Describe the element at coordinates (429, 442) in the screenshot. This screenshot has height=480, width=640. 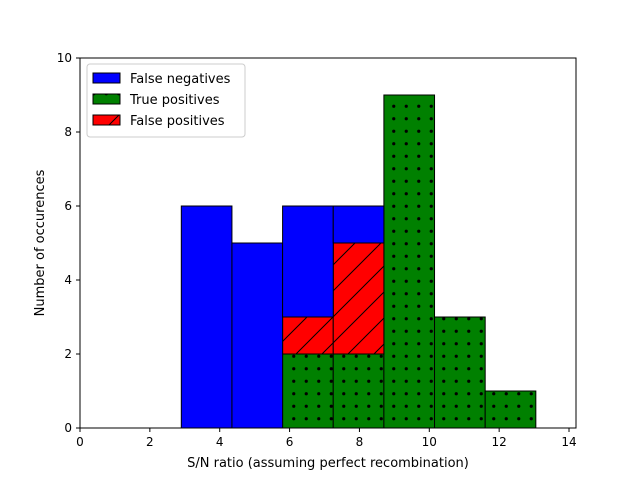
I see `x-tick-label: 10` at that location.